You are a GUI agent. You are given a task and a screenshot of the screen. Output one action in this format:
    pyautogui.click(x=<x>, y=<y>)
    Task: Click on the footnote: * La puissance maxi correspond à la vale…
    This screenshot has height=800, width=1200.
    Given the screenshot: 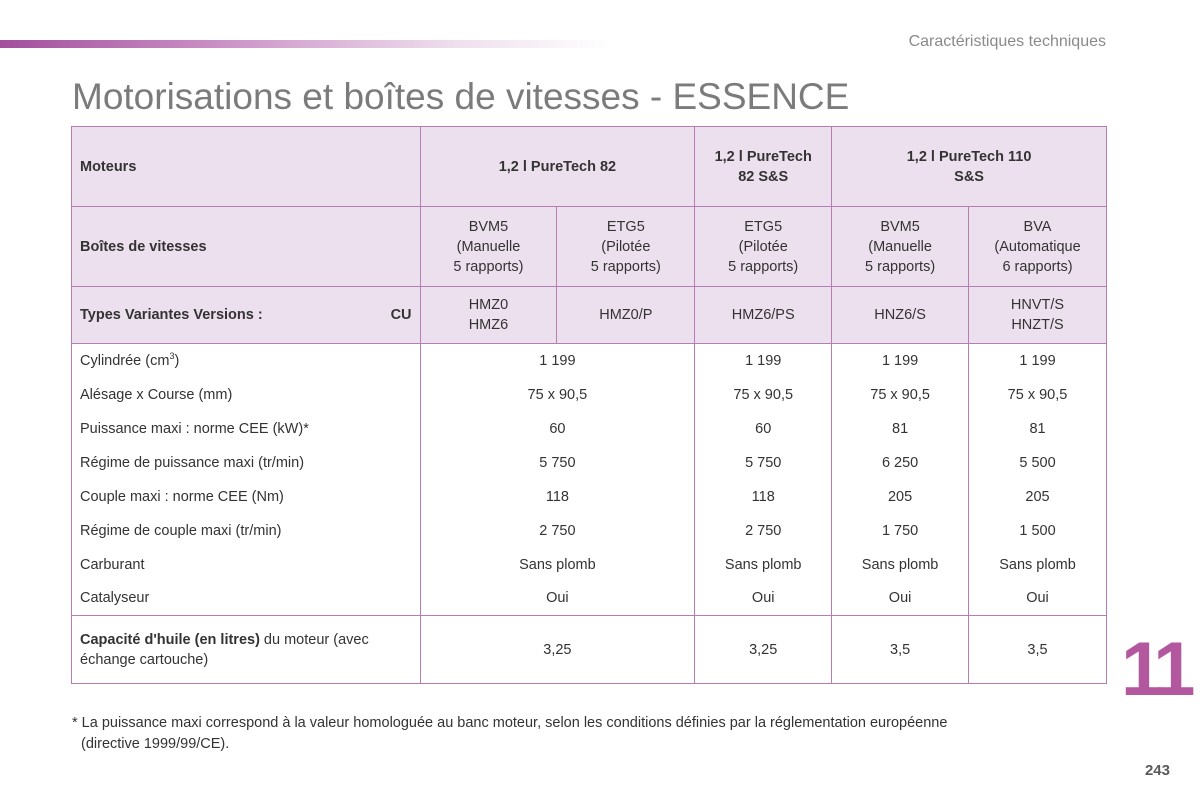 What is the action you would take?
    pyautogui.click(x=567, y=734)
    